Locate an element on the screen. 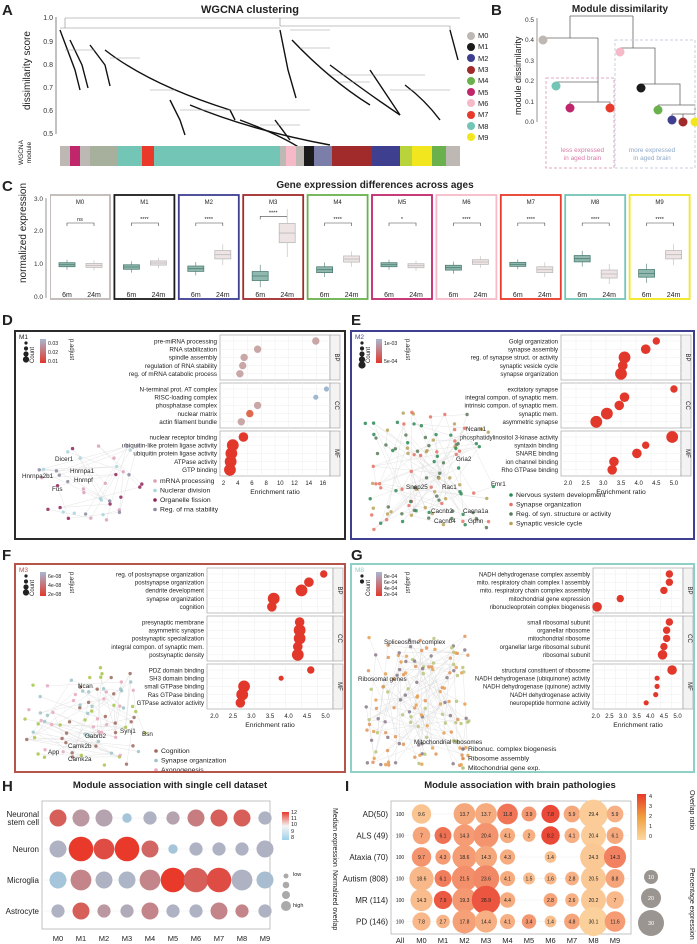 This screenshot has width=697, height=944. panel-i-pct-title: Percentage expression is located at coordinates (691, 904).